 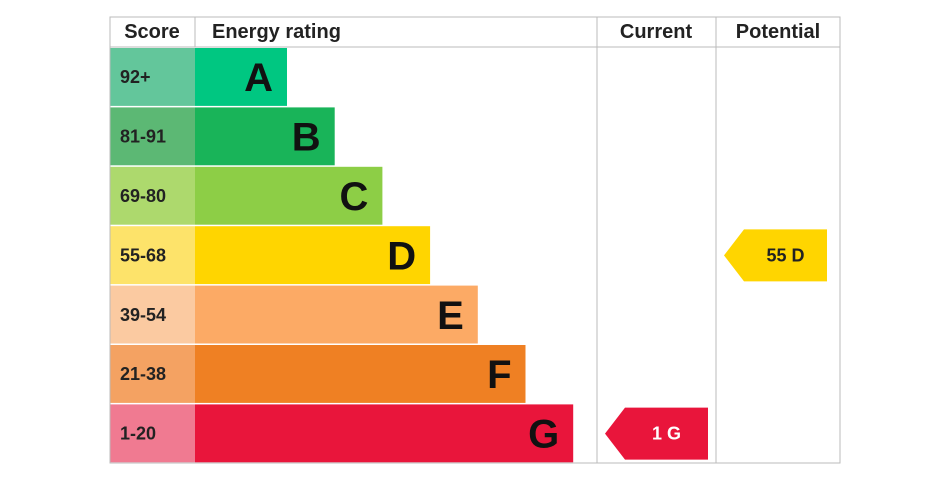 I want to click on score-label: 81-91, so click(x=143, y=137).